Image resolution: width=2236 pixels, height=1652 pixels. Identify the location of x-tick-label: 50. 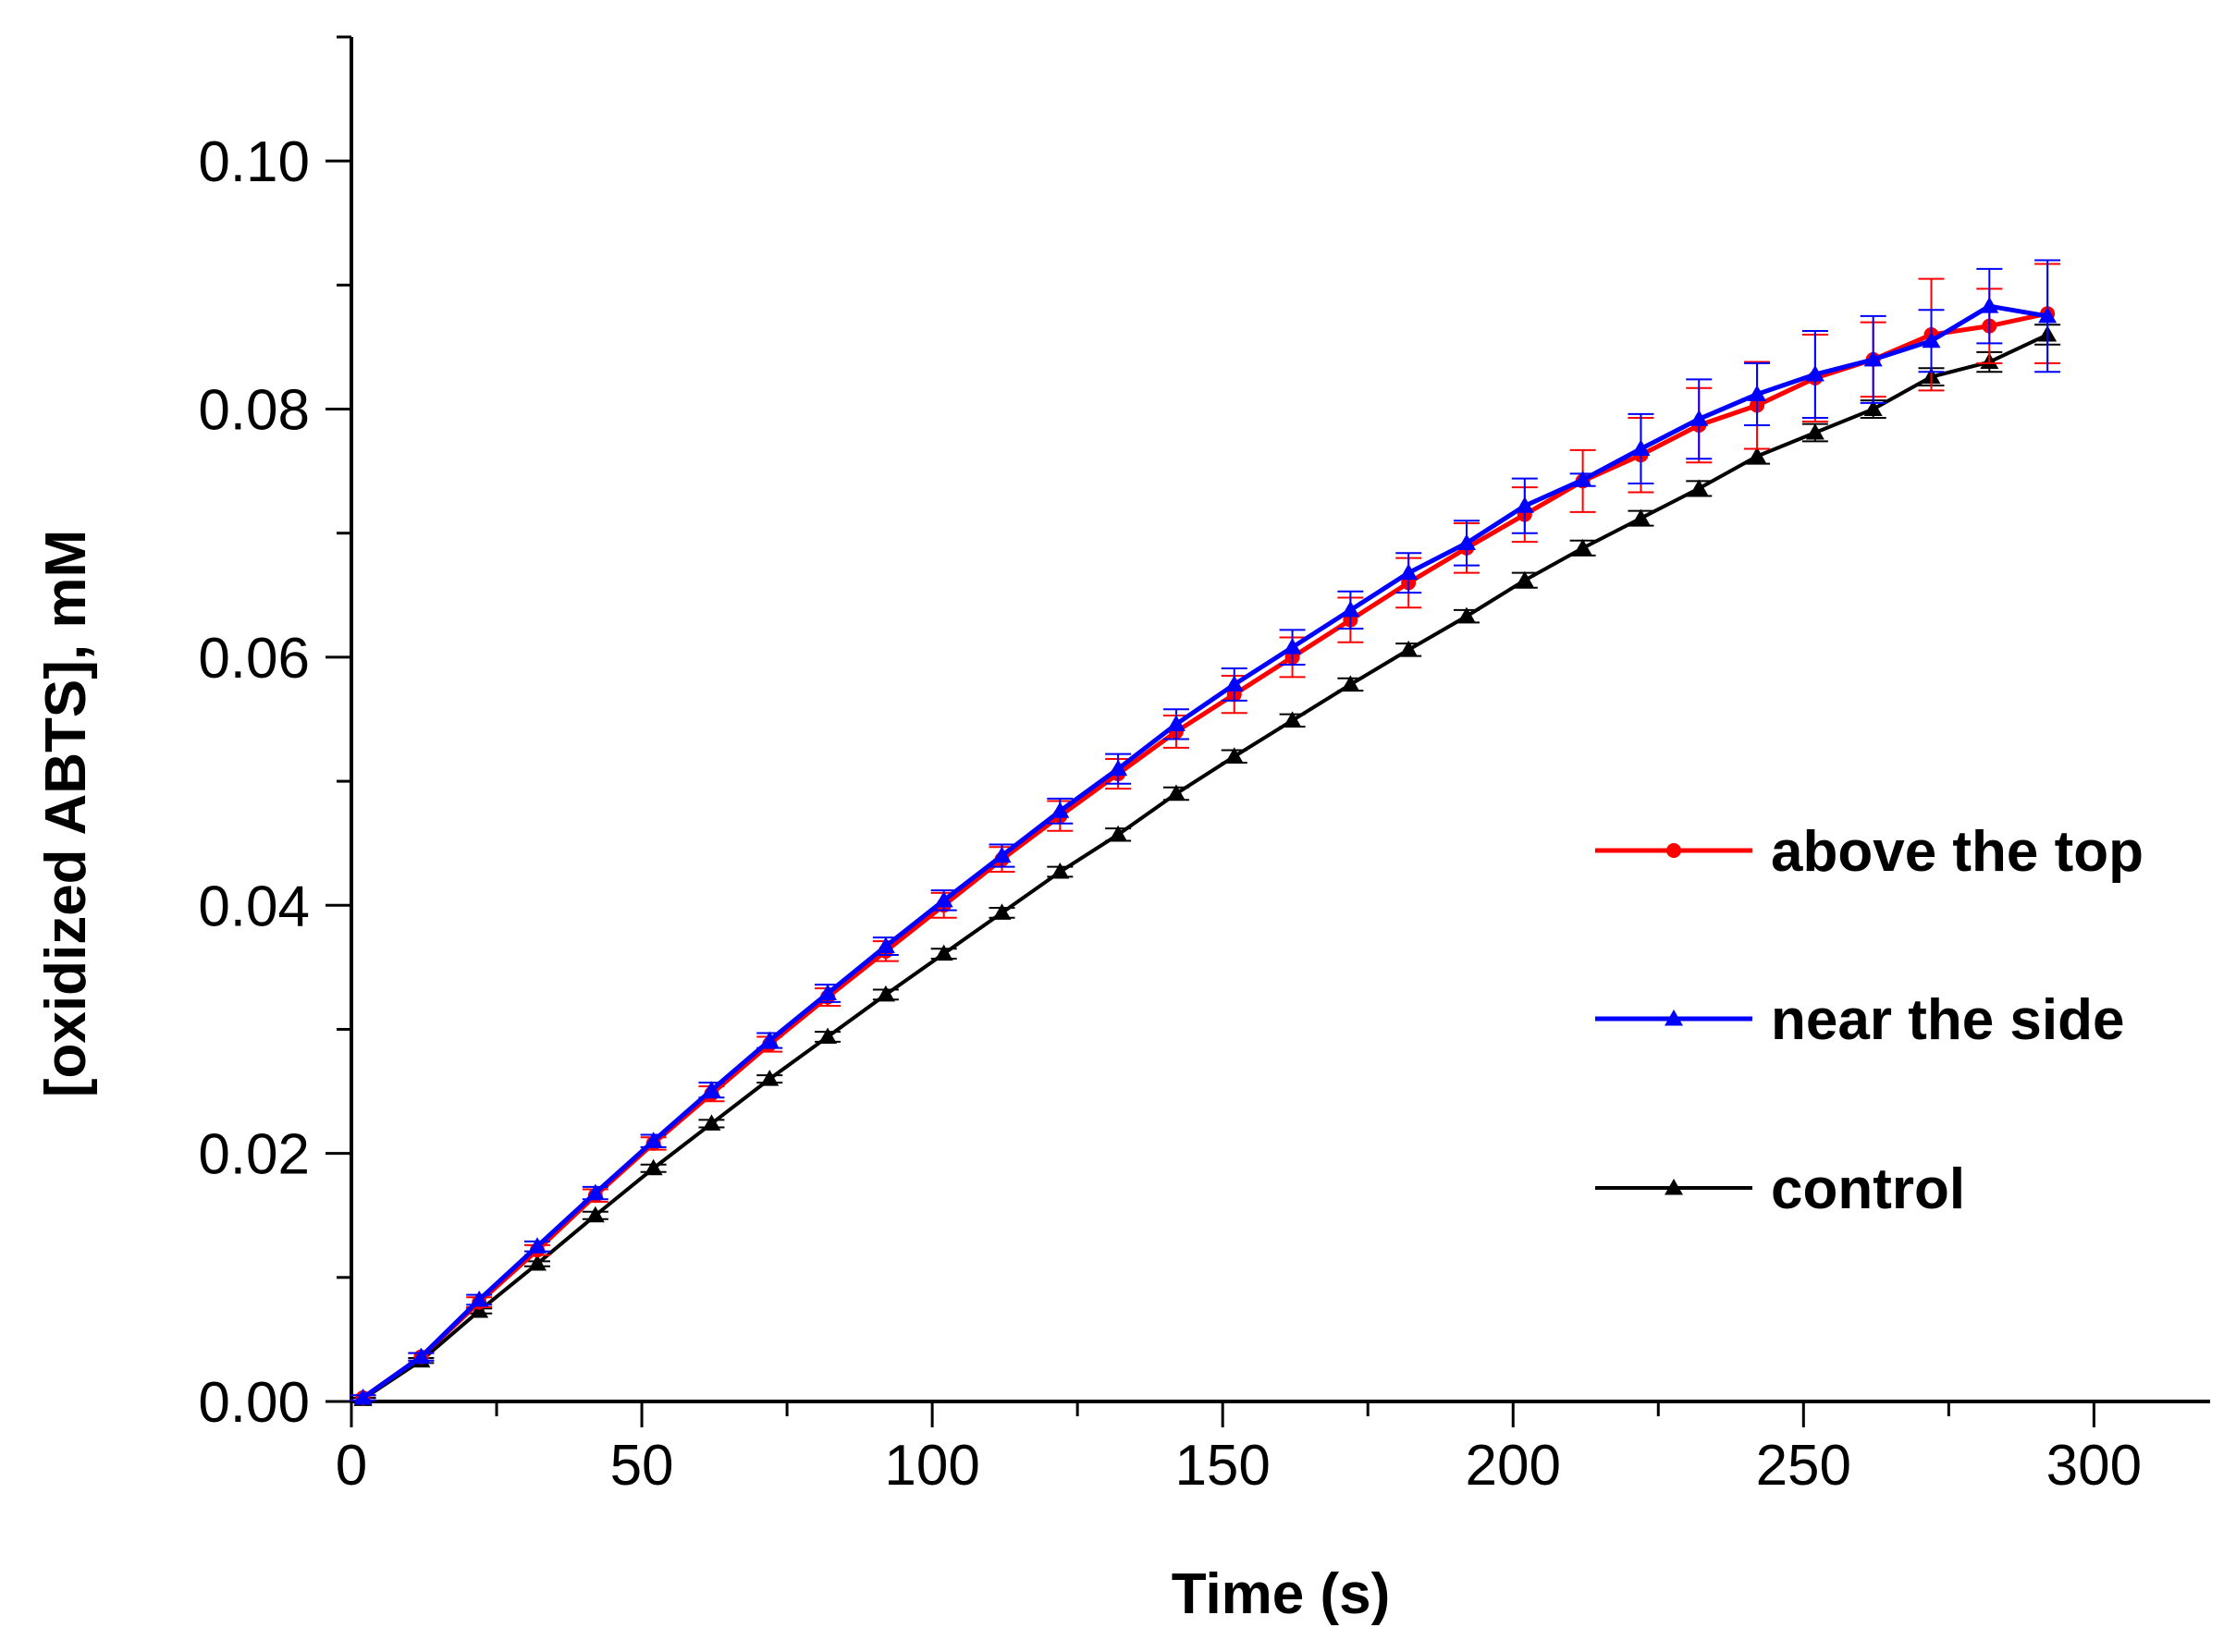
(642, 1466).